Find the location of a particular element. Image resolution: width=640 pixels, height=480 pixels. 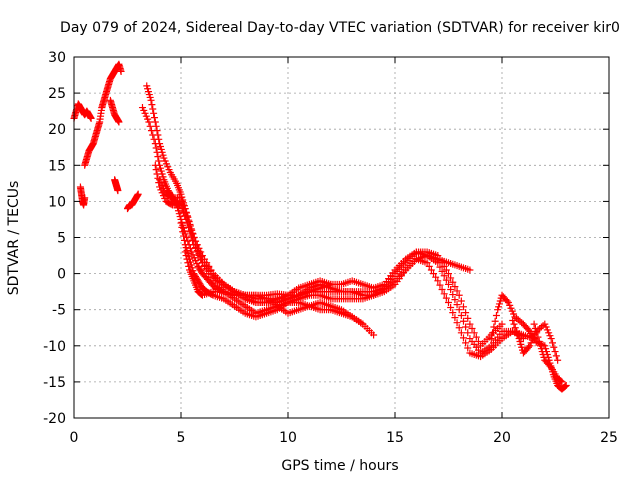

y-axis-label: SDTVAR / TECUs is located at coordinates (14, 238).